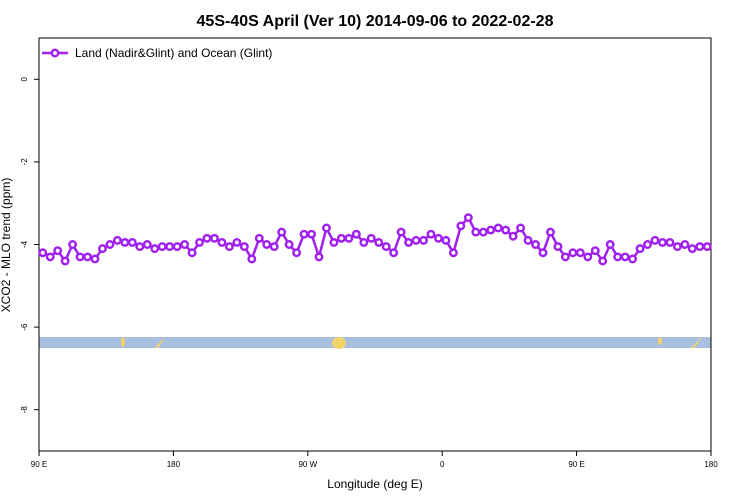 The width and height of the screenshot is (750, 500). What do you see at coordinates (24, 327) in the screenshot?
I see `y-tick-label: -6` at bounding box center [24, 327].